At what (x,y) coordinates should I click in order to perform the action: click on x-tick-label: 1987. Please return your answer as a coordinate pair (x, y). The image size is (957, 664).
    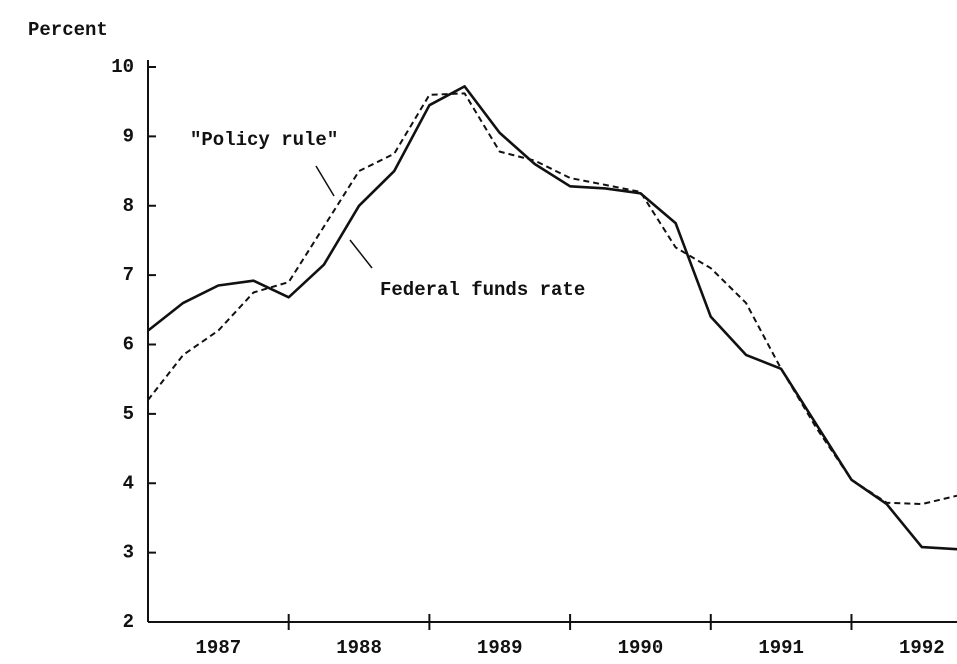
    Looking at the image, I should click on (219, 648).